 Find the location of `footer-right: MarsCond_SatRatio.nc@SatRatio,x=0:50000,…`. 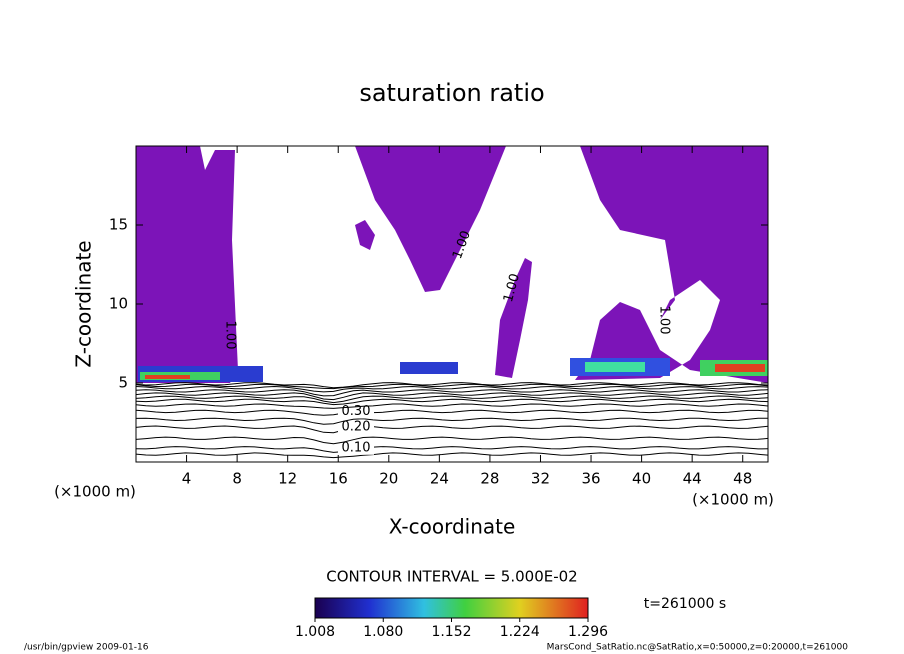

footer-right: MarsCond_SatRatio.nc@SatRatio,x=0:50000,… is located at coordinates (698, 648).